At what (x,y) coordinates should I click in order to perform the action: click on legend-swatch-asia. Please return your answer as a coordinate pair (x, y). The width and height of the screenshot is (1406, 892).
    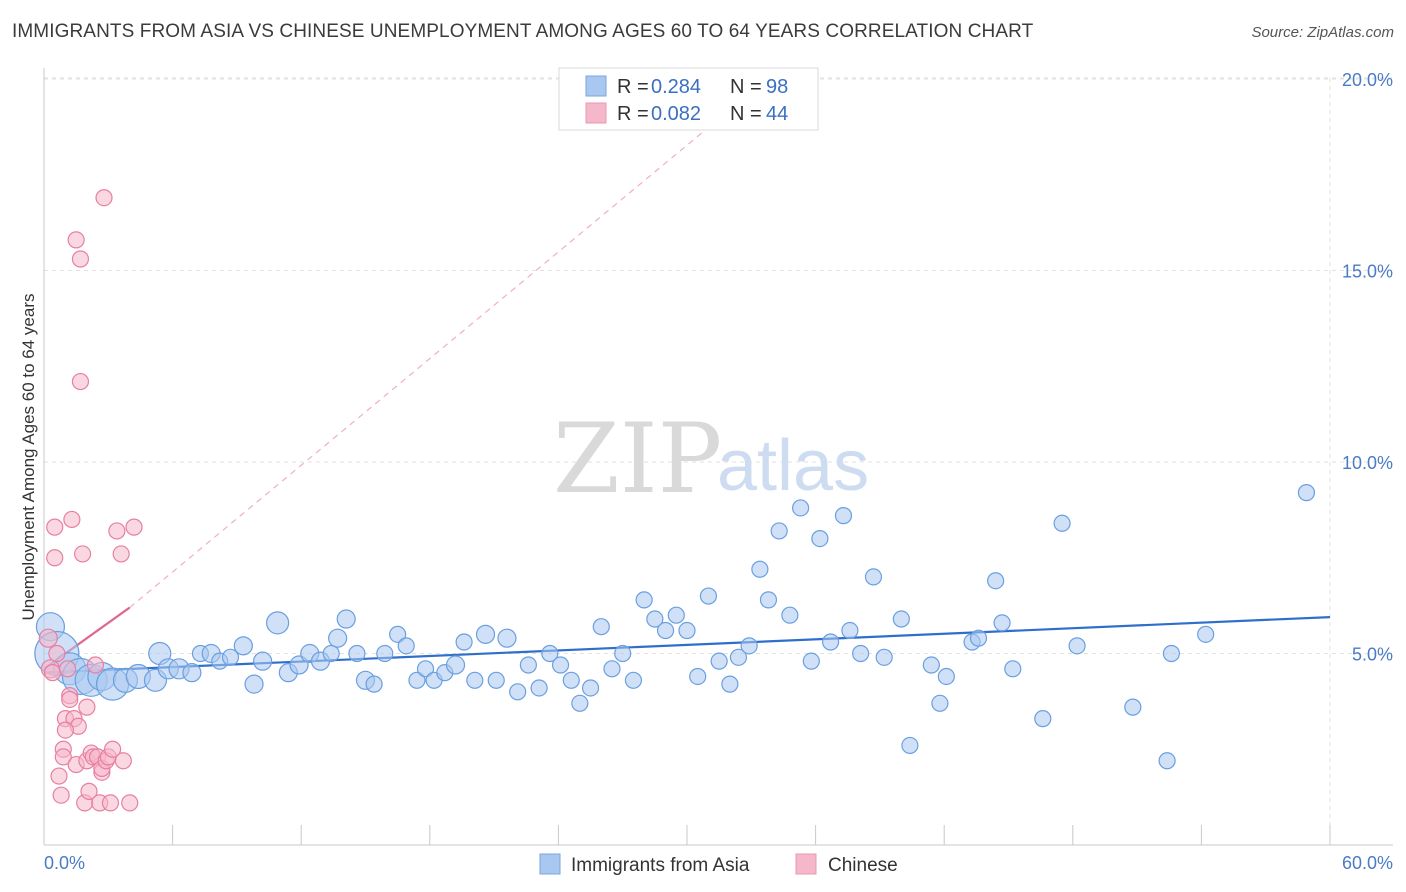
    Looking at the image, I should click on (596, 86).